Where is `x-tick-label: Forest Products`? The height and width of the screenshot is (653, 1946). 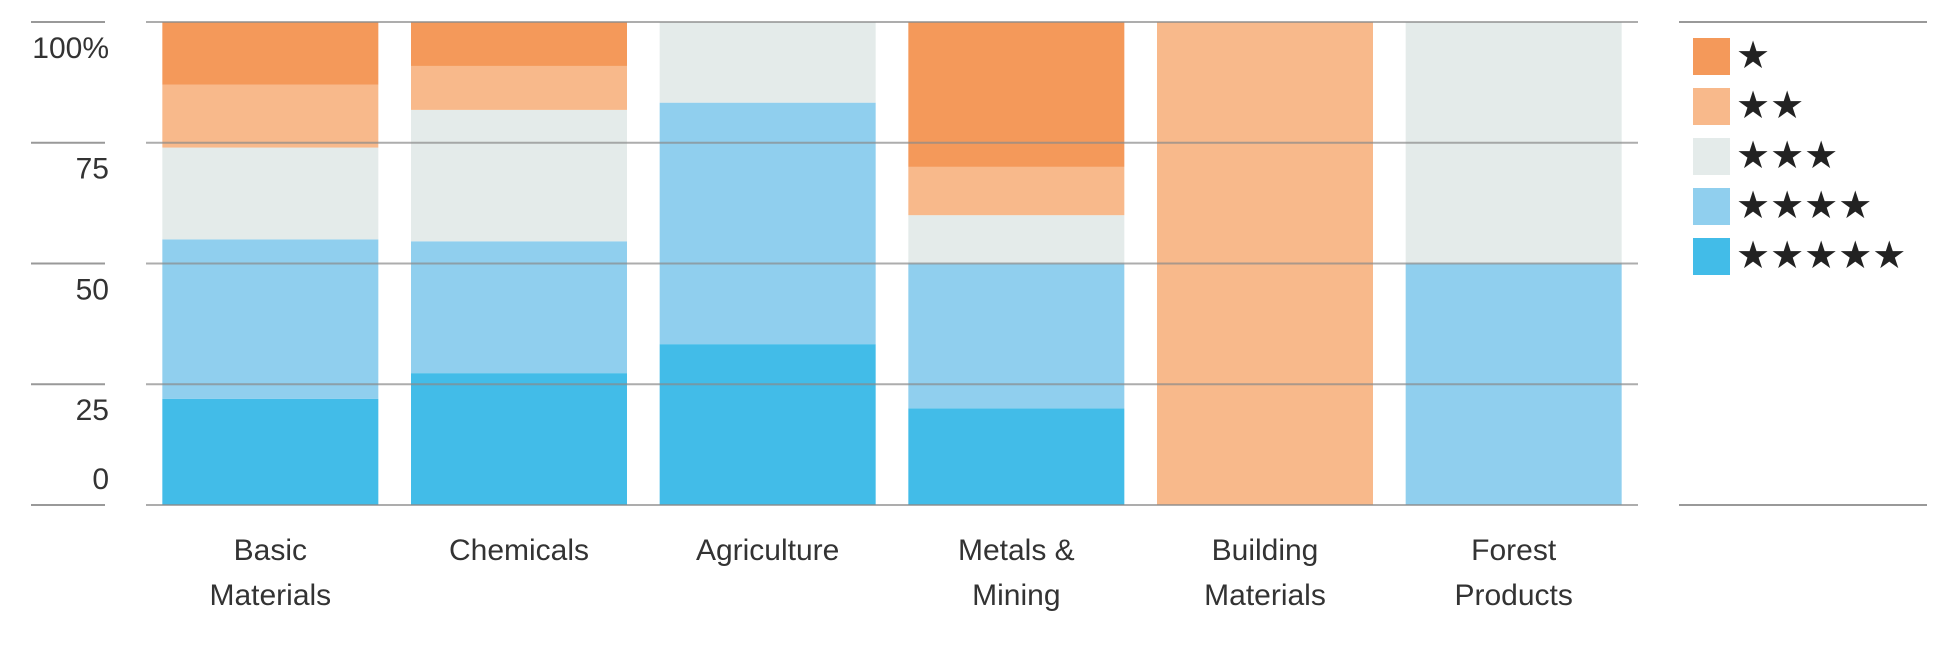
x-tick-label: Forest Products is located at coordinates (1513, 573).